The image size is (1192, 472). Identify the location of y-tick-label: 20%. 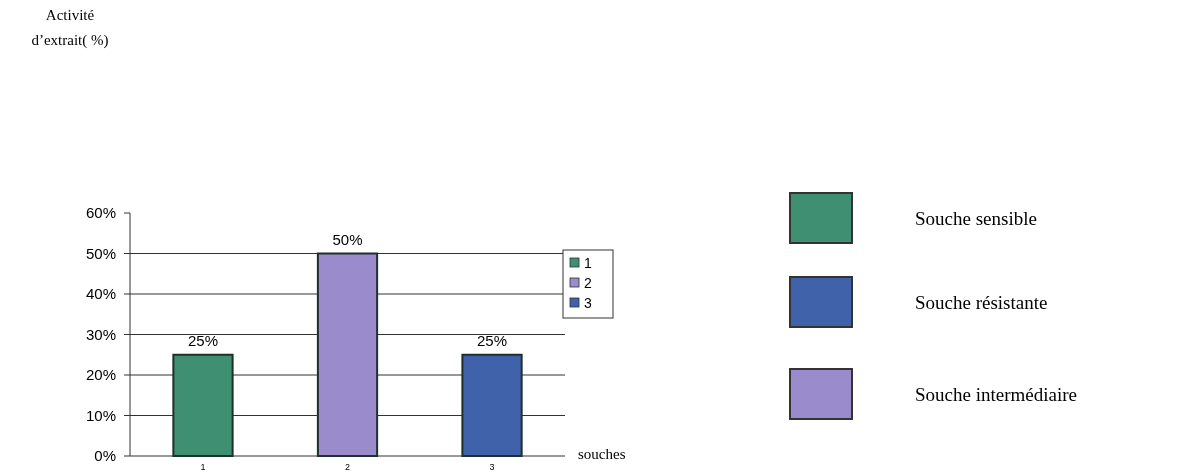
(100, 375).